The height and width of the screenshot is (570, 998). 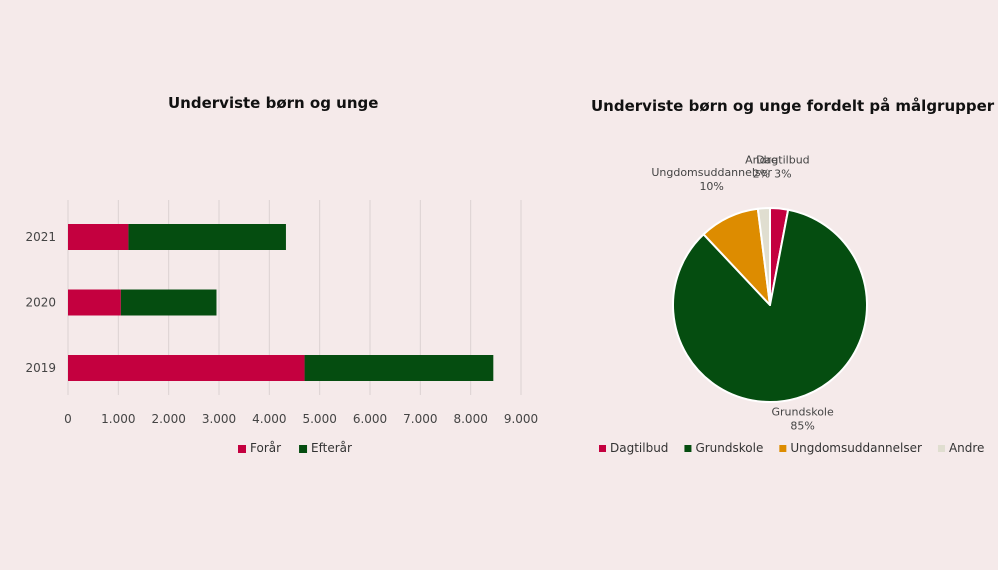 I want to click on legend-label: Efterår, so click(x=331, y=448).